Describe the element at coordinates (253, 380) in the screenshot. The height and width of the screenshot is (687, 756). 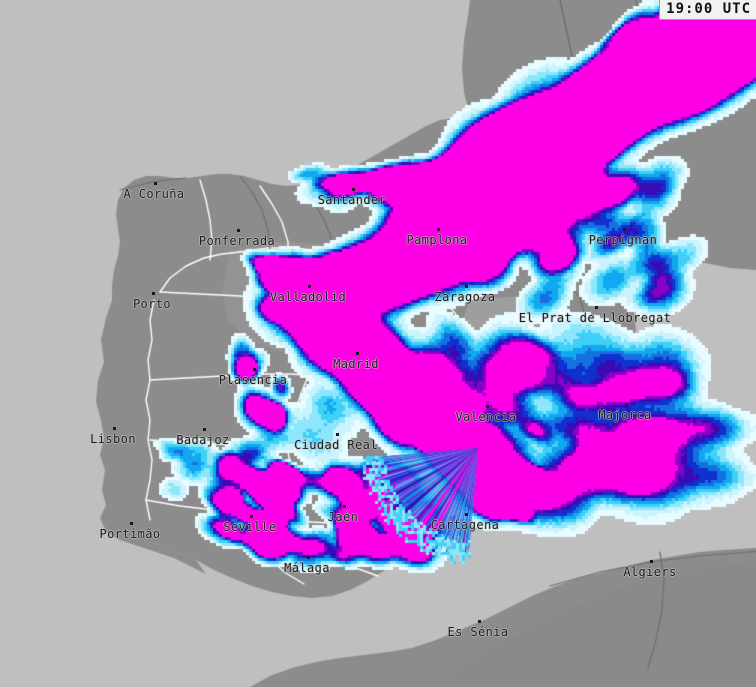
I see `city-label: Plasencia` at that location.